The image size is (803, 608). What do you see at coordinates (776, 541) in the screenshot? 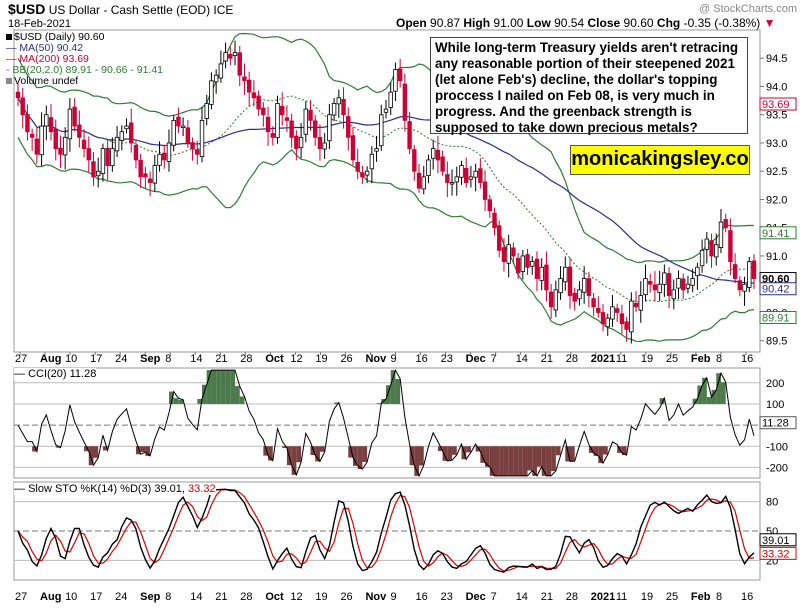
I see `sto-right-label: 39.01` at bounding box center [776, 541].